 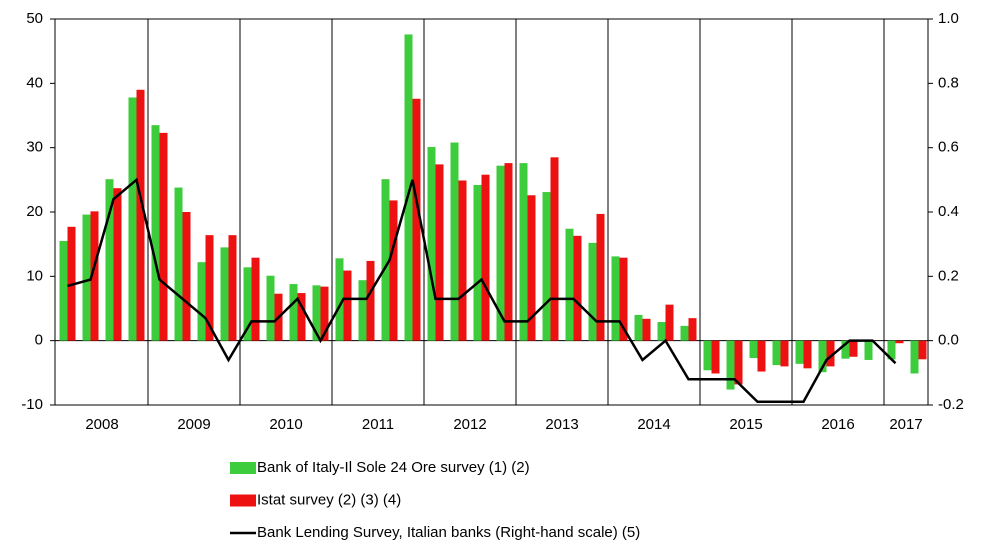 What do you see at coordinates (378, 424) in the screenshot?
I see `x-tick-label: 2011` at bounding box center [378, 424].